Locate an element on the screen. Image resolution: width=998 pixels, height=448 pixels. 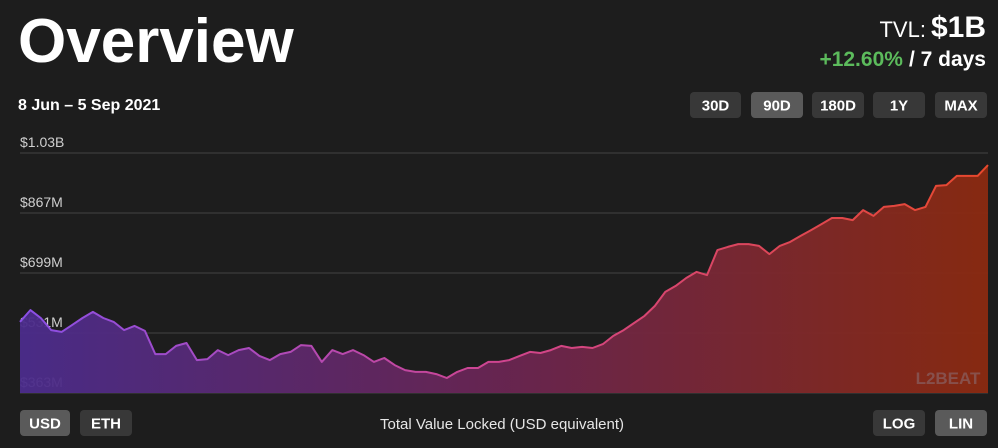
tvl-value: $1B is located at coordinates (958, 27).